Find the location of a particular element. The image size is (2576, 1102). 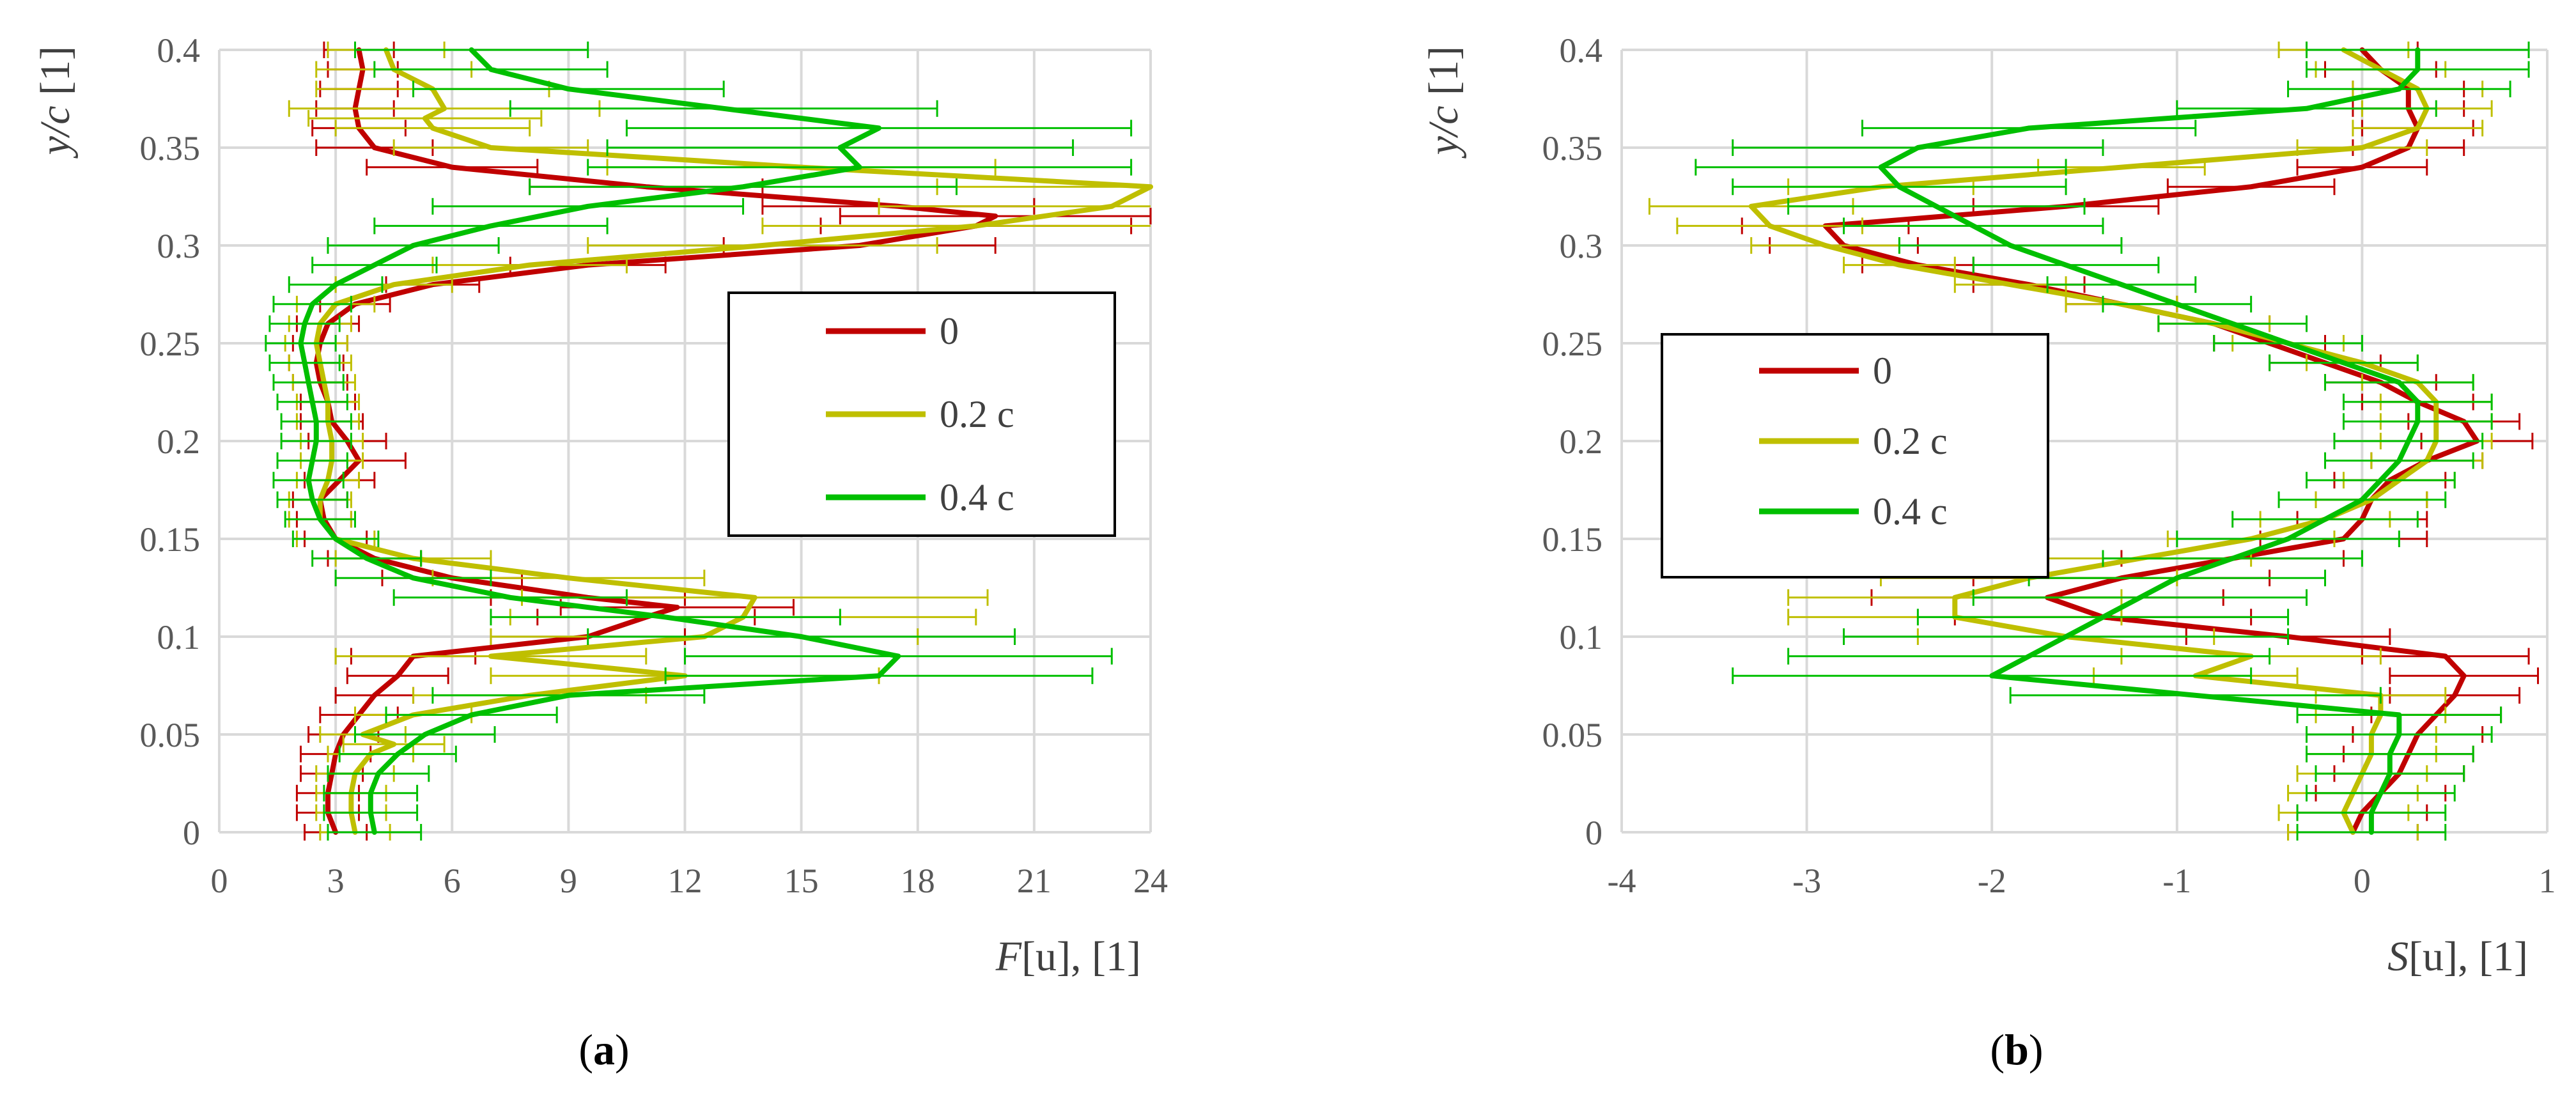

chart-b-y-tick-8: 0.4 is located at coordinates (1581, 51).